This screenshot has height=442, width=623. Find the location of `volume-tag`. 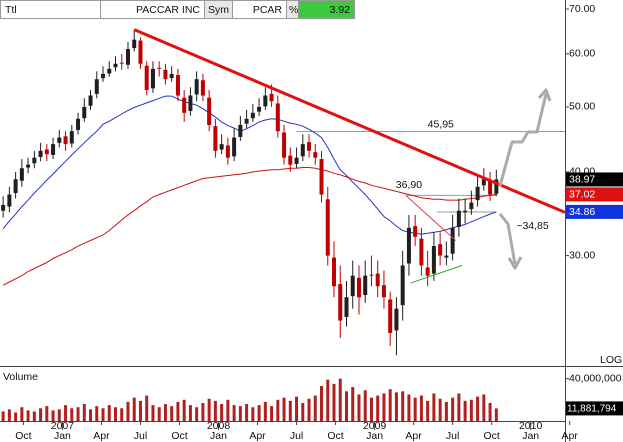

volume-tag is located at coordinates (594, 408).